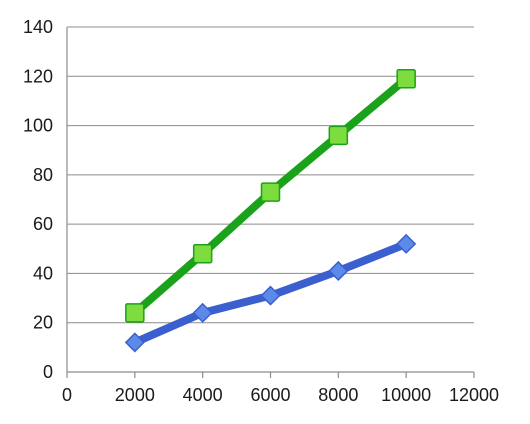 The width and height of the screenshot is (530, 424). I want to click on y-tick-label-60: 60, so click(43, 224).